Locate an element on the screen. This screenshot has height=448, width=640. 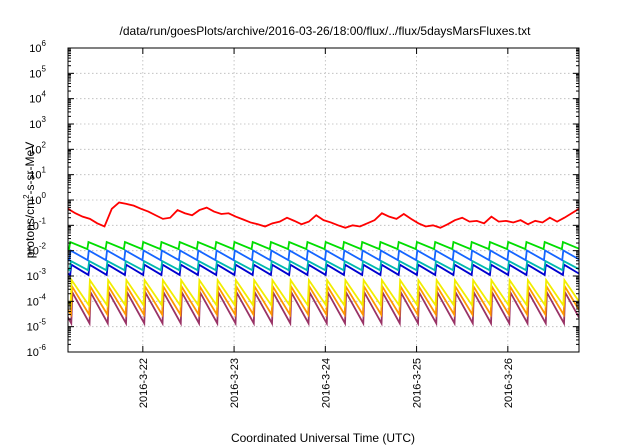
y-tick-exp: 5 is located at coordinates (44, 68).